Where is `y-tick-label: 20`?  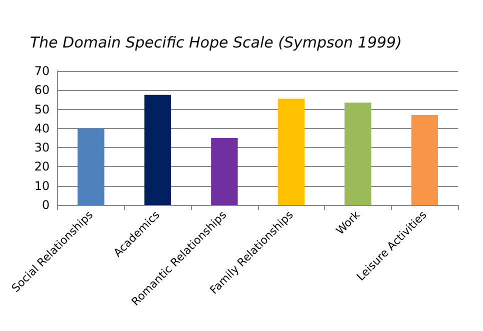
y-tick-label: 20 is located at coordinates (42, 167).